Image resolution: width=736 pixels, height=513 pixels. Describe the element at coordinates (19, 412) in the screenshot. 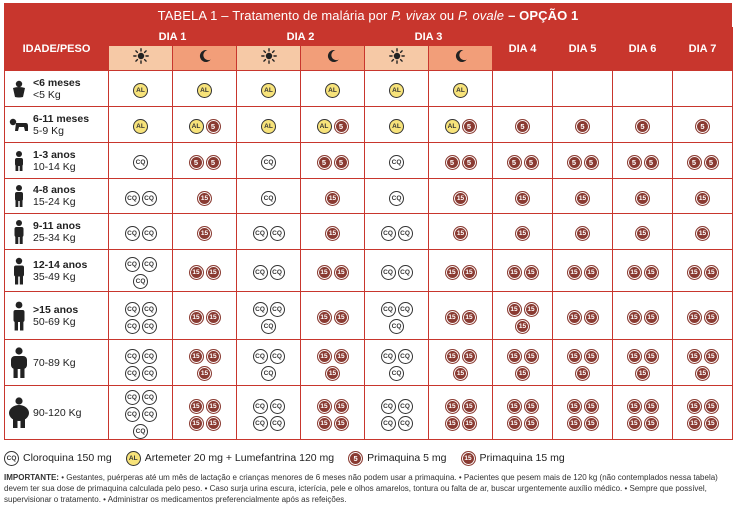

I see `obese-adult-icon` at that location.